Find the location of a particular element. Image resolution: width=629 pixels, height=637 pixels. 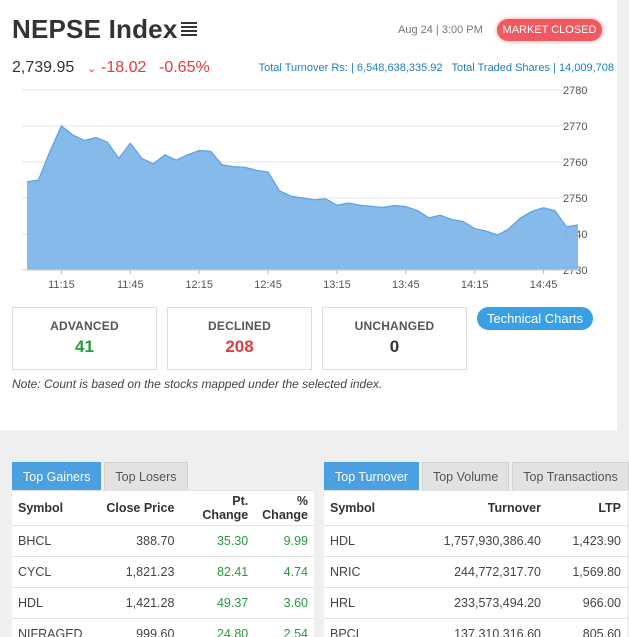

table-header-row: Symbol Close Price Pt. Change % Change is located at coordinates (163, 508).